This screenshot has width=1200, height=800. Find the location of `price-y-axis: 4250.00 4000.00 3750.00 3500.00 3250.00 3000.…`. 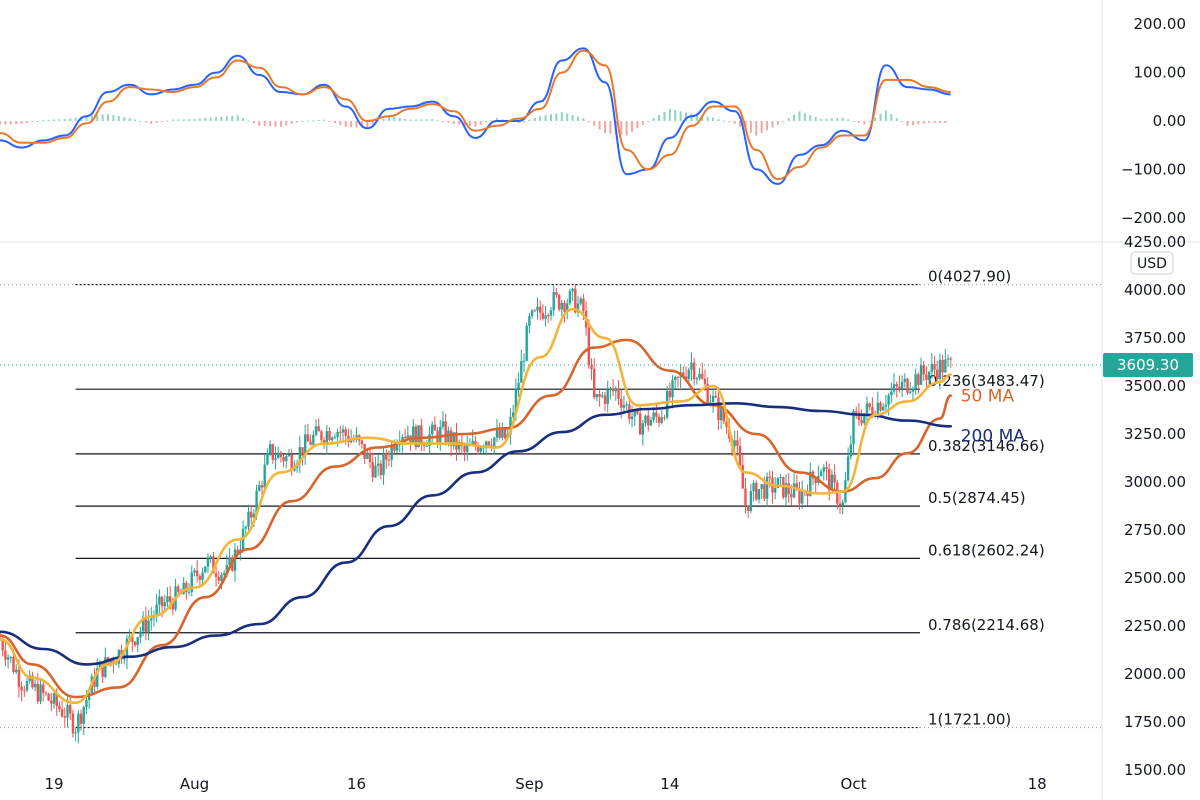

price-y-axis: 4250.00 4000.00 3750.00 3500.00 3250.00 3000.… is located at coordinates (1155, 506).